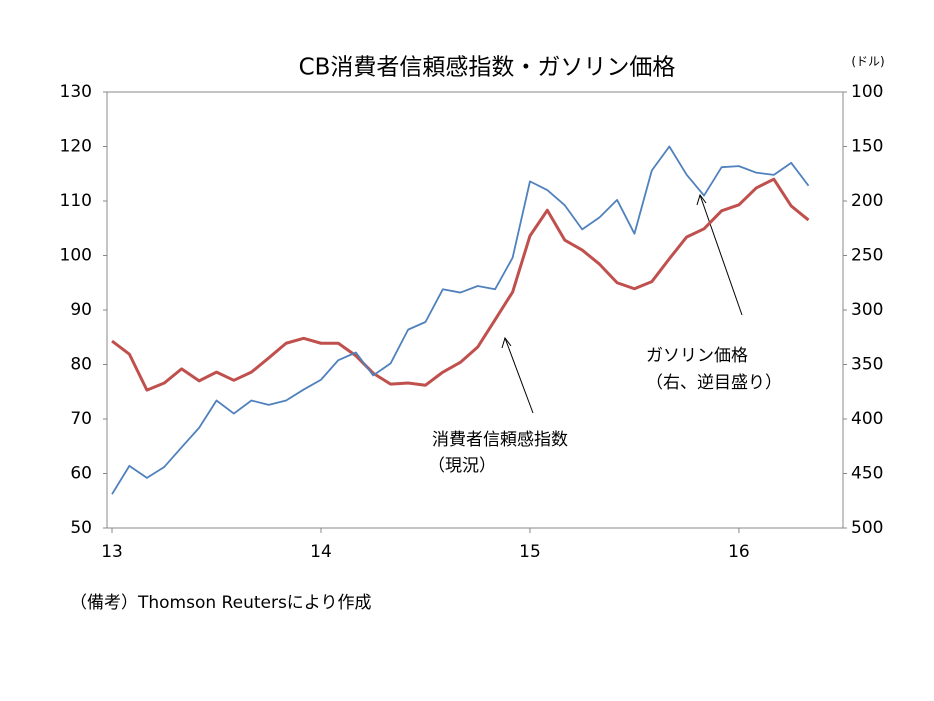  Describe the element at coordinates (867, 528) in the screenshot. I see `y2-tick-label: 500` at that location.